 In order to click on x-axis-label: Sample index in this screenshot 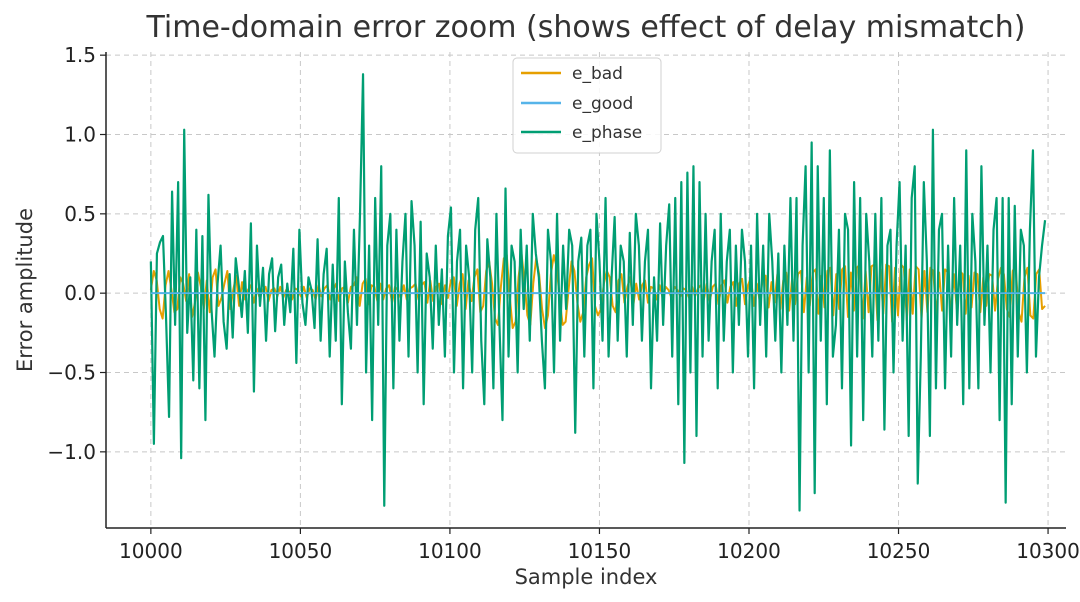, I will do `click(586, 577)`.